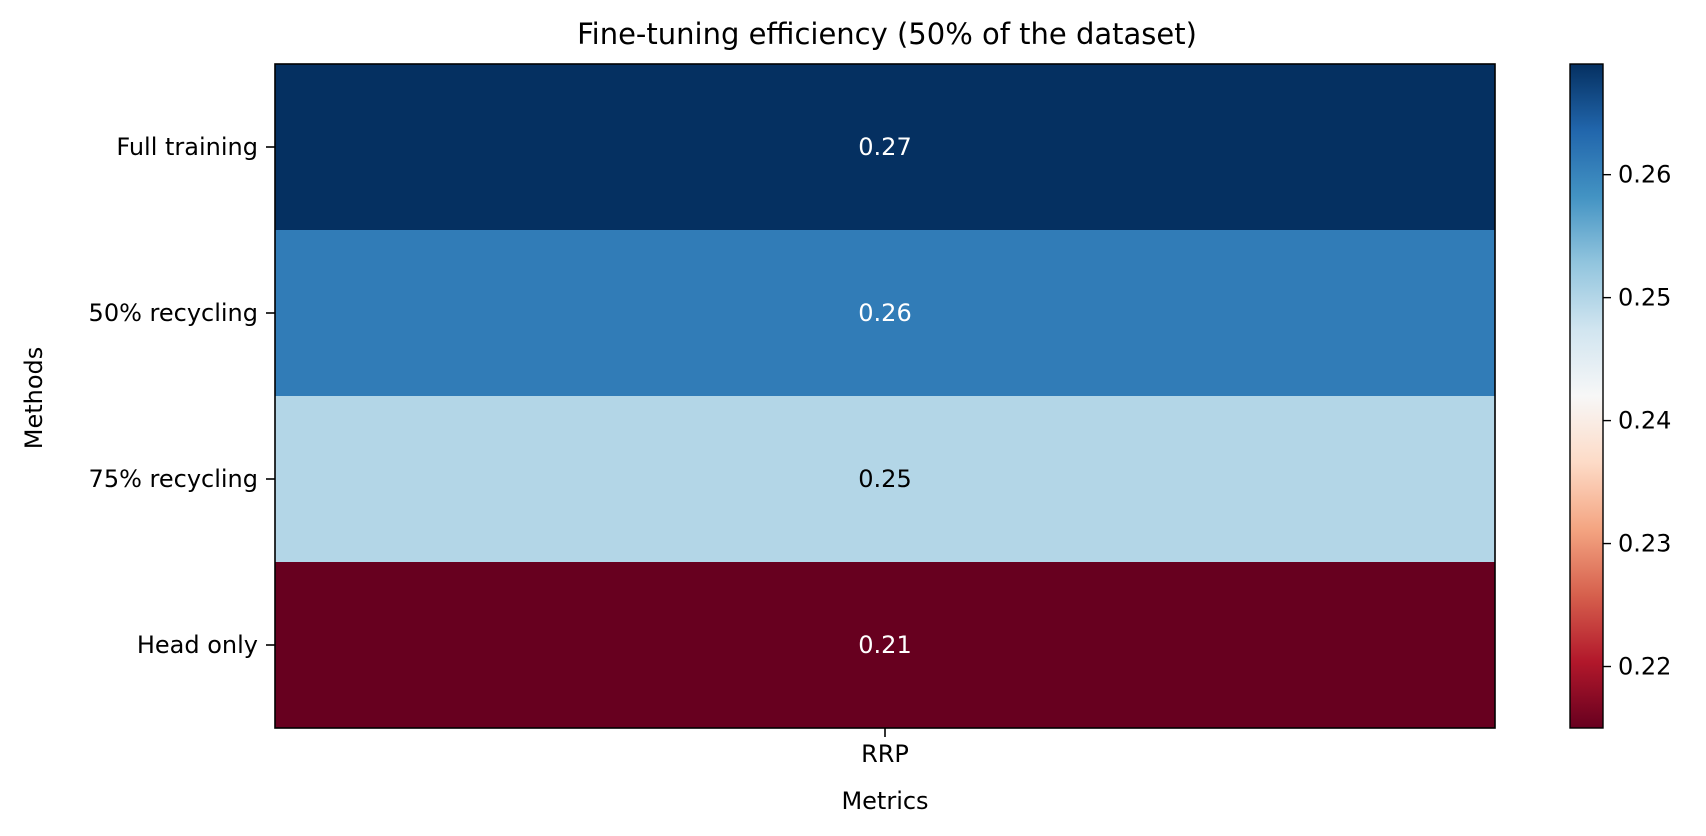 The image size is (1706, 836). I want to click on cell-value-label: 0.27, so click(884, 147).